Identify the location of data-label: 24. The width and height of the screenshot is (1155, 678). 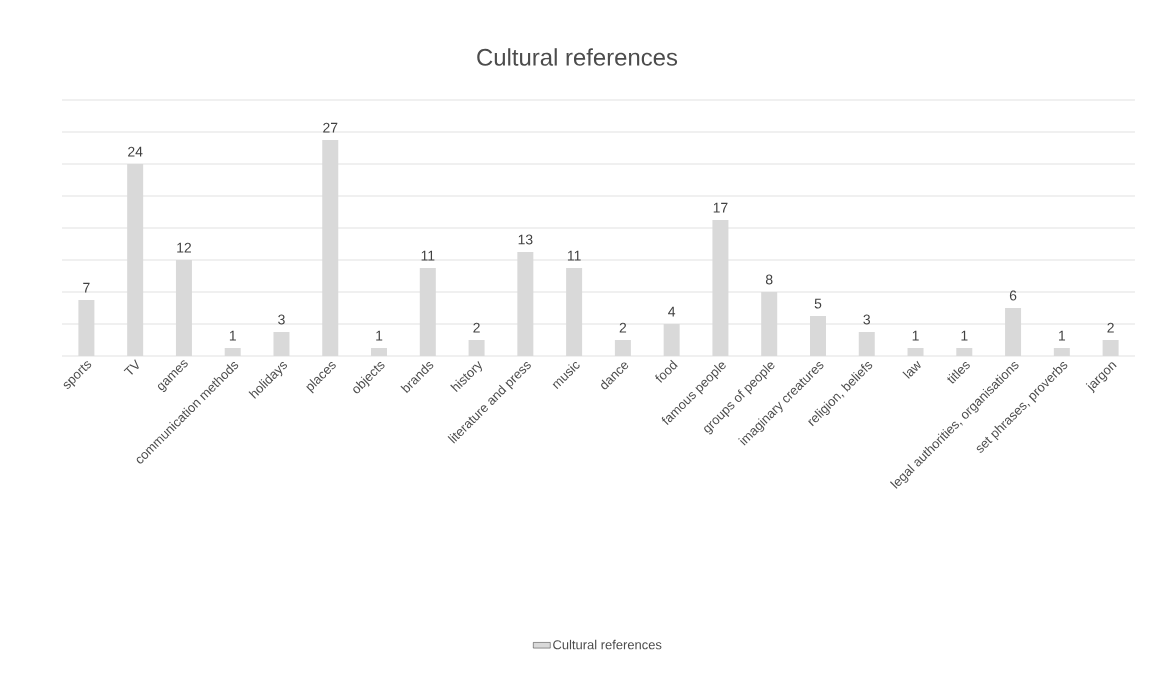
(135, 151).